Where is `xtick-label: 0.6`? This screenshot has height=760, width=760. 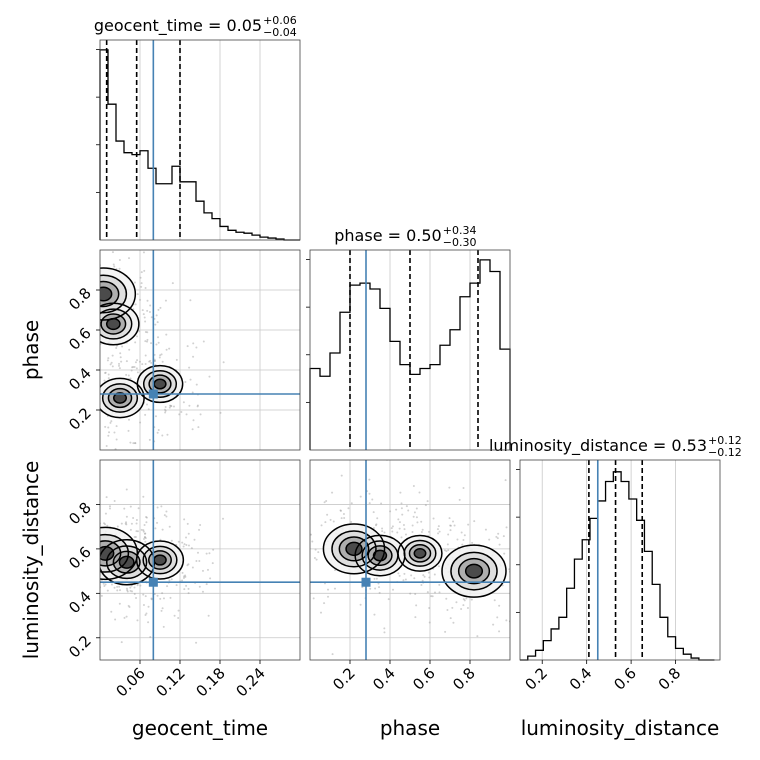
xtick-label: 0.6 is located at coordinates (625, 679).